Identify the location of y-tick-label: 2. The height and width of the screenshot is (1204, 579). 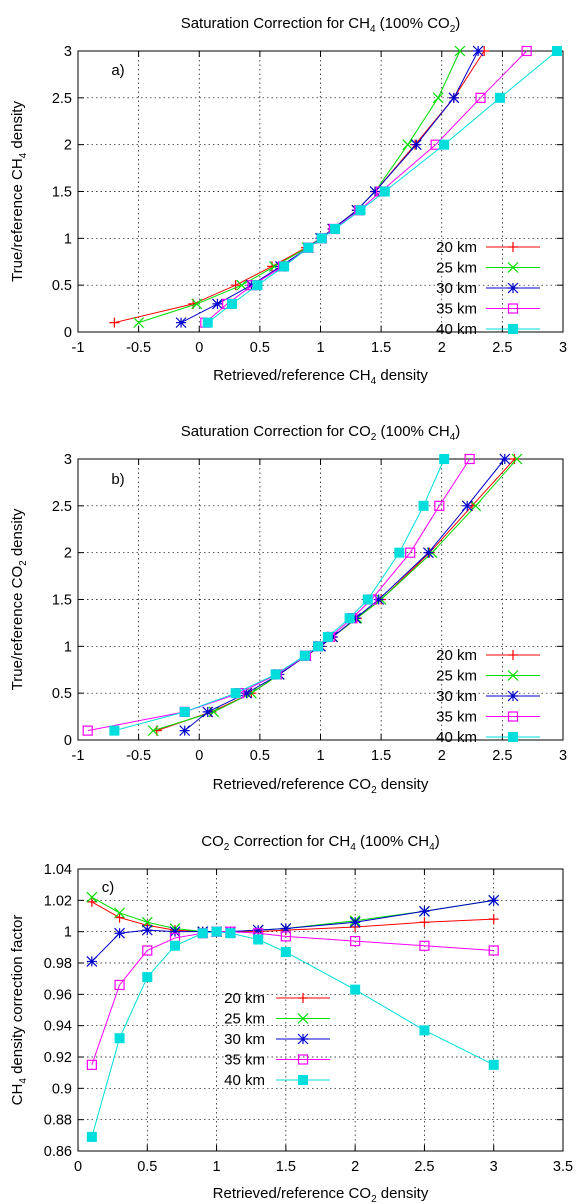
(68, 554).